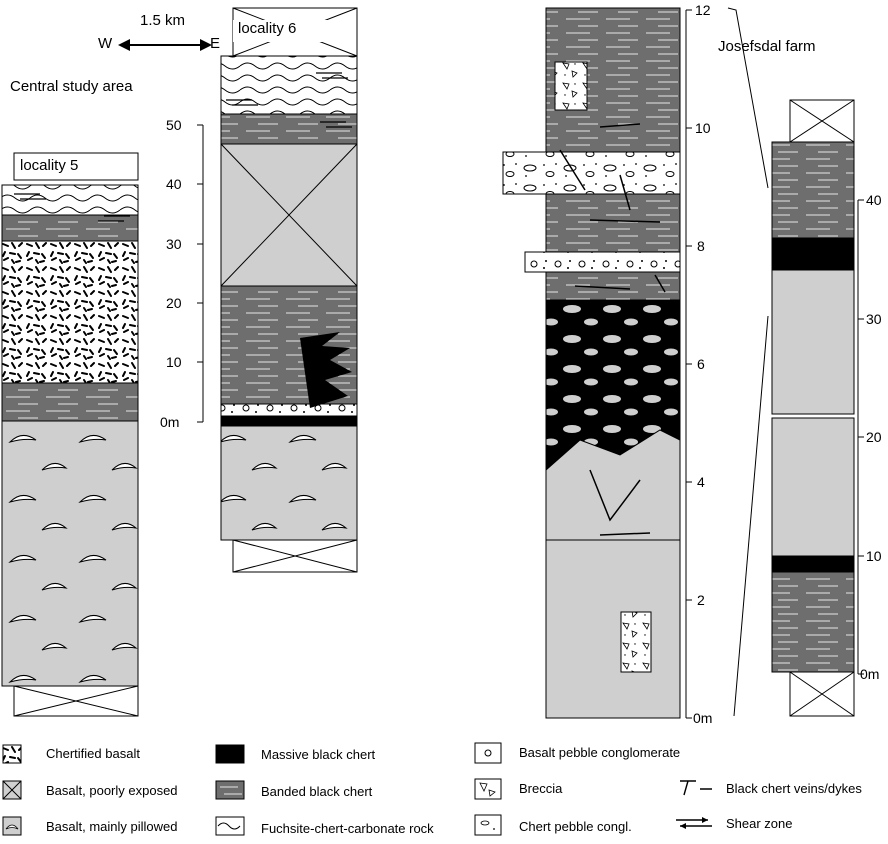 This screenshot has height=844, width=888. What do you see at coordinates (12, 754) in the screenshot?
I see `legend-swatch-chertified` at bounding box center [12, 754].